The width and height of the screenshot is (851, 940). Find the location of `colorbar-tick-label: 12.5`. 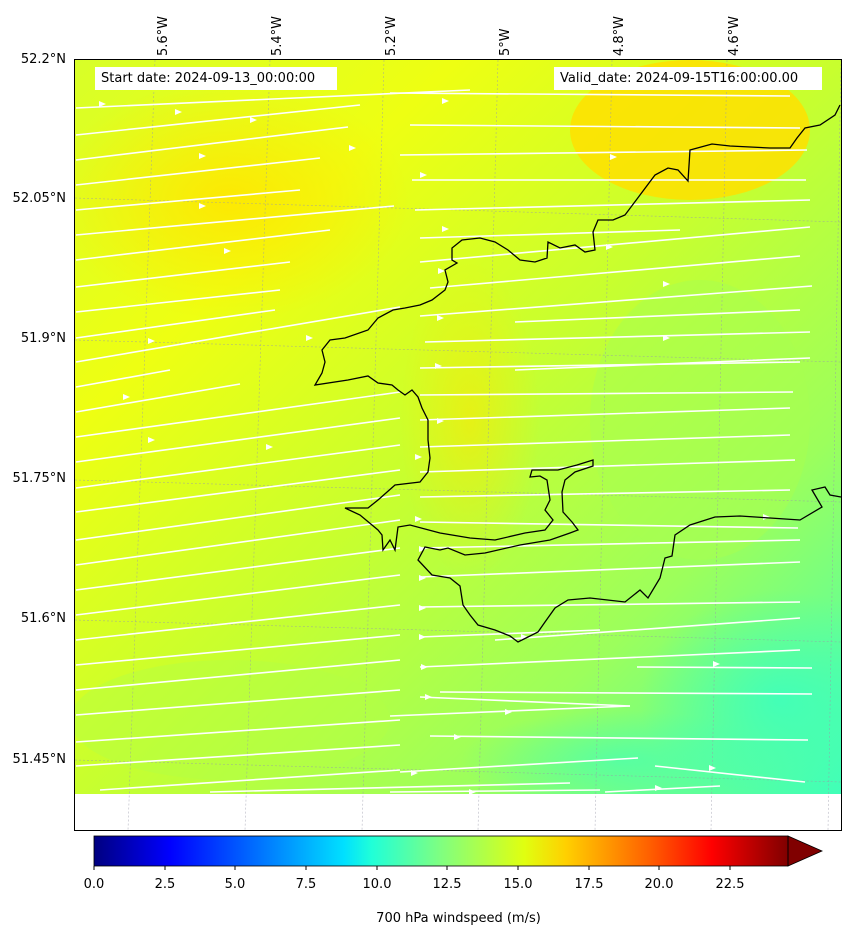

colorbar-tick-label: 12.5 is located at coordinates (447, 884).